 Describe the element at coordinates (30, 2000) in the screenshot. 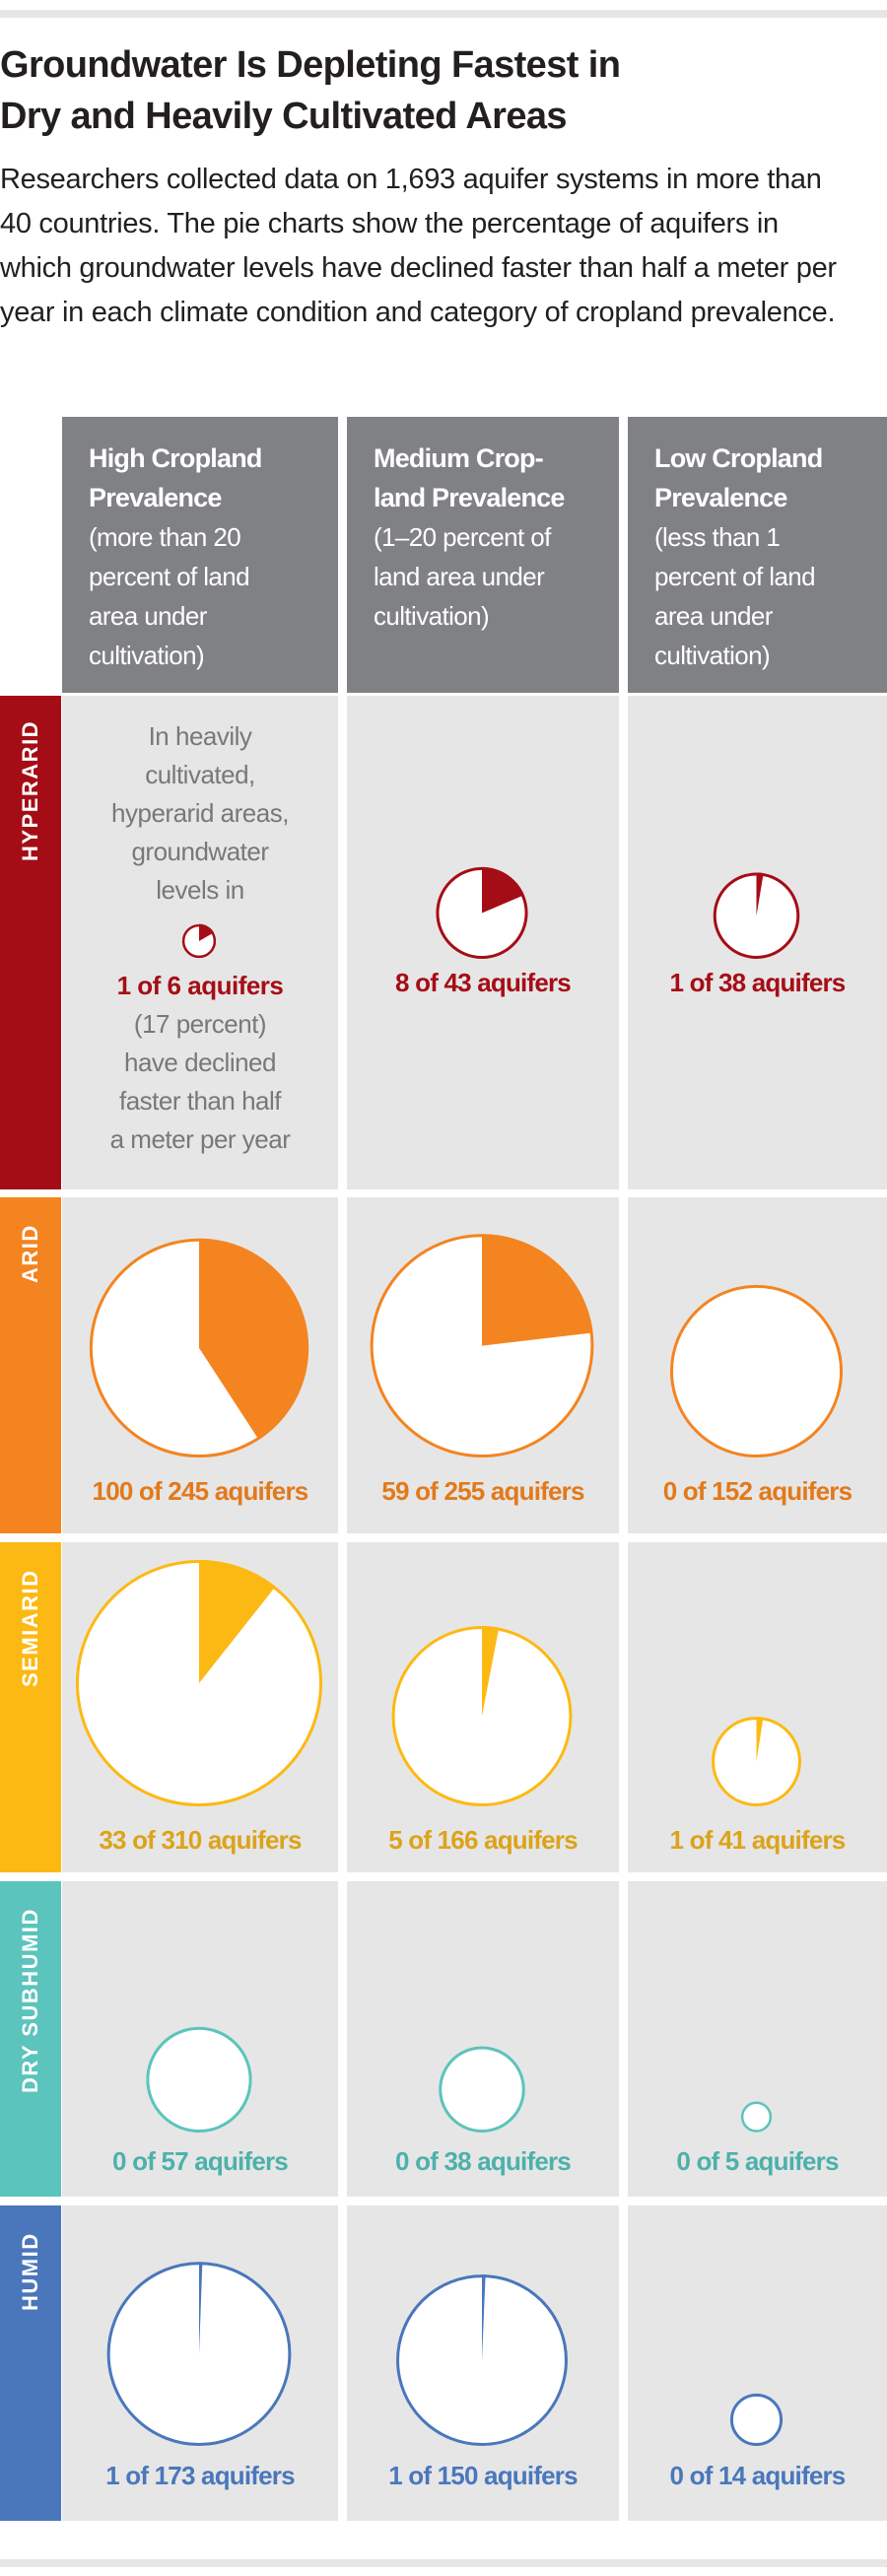

I see `row-label-text: DRY SUBHUMID` at that location.